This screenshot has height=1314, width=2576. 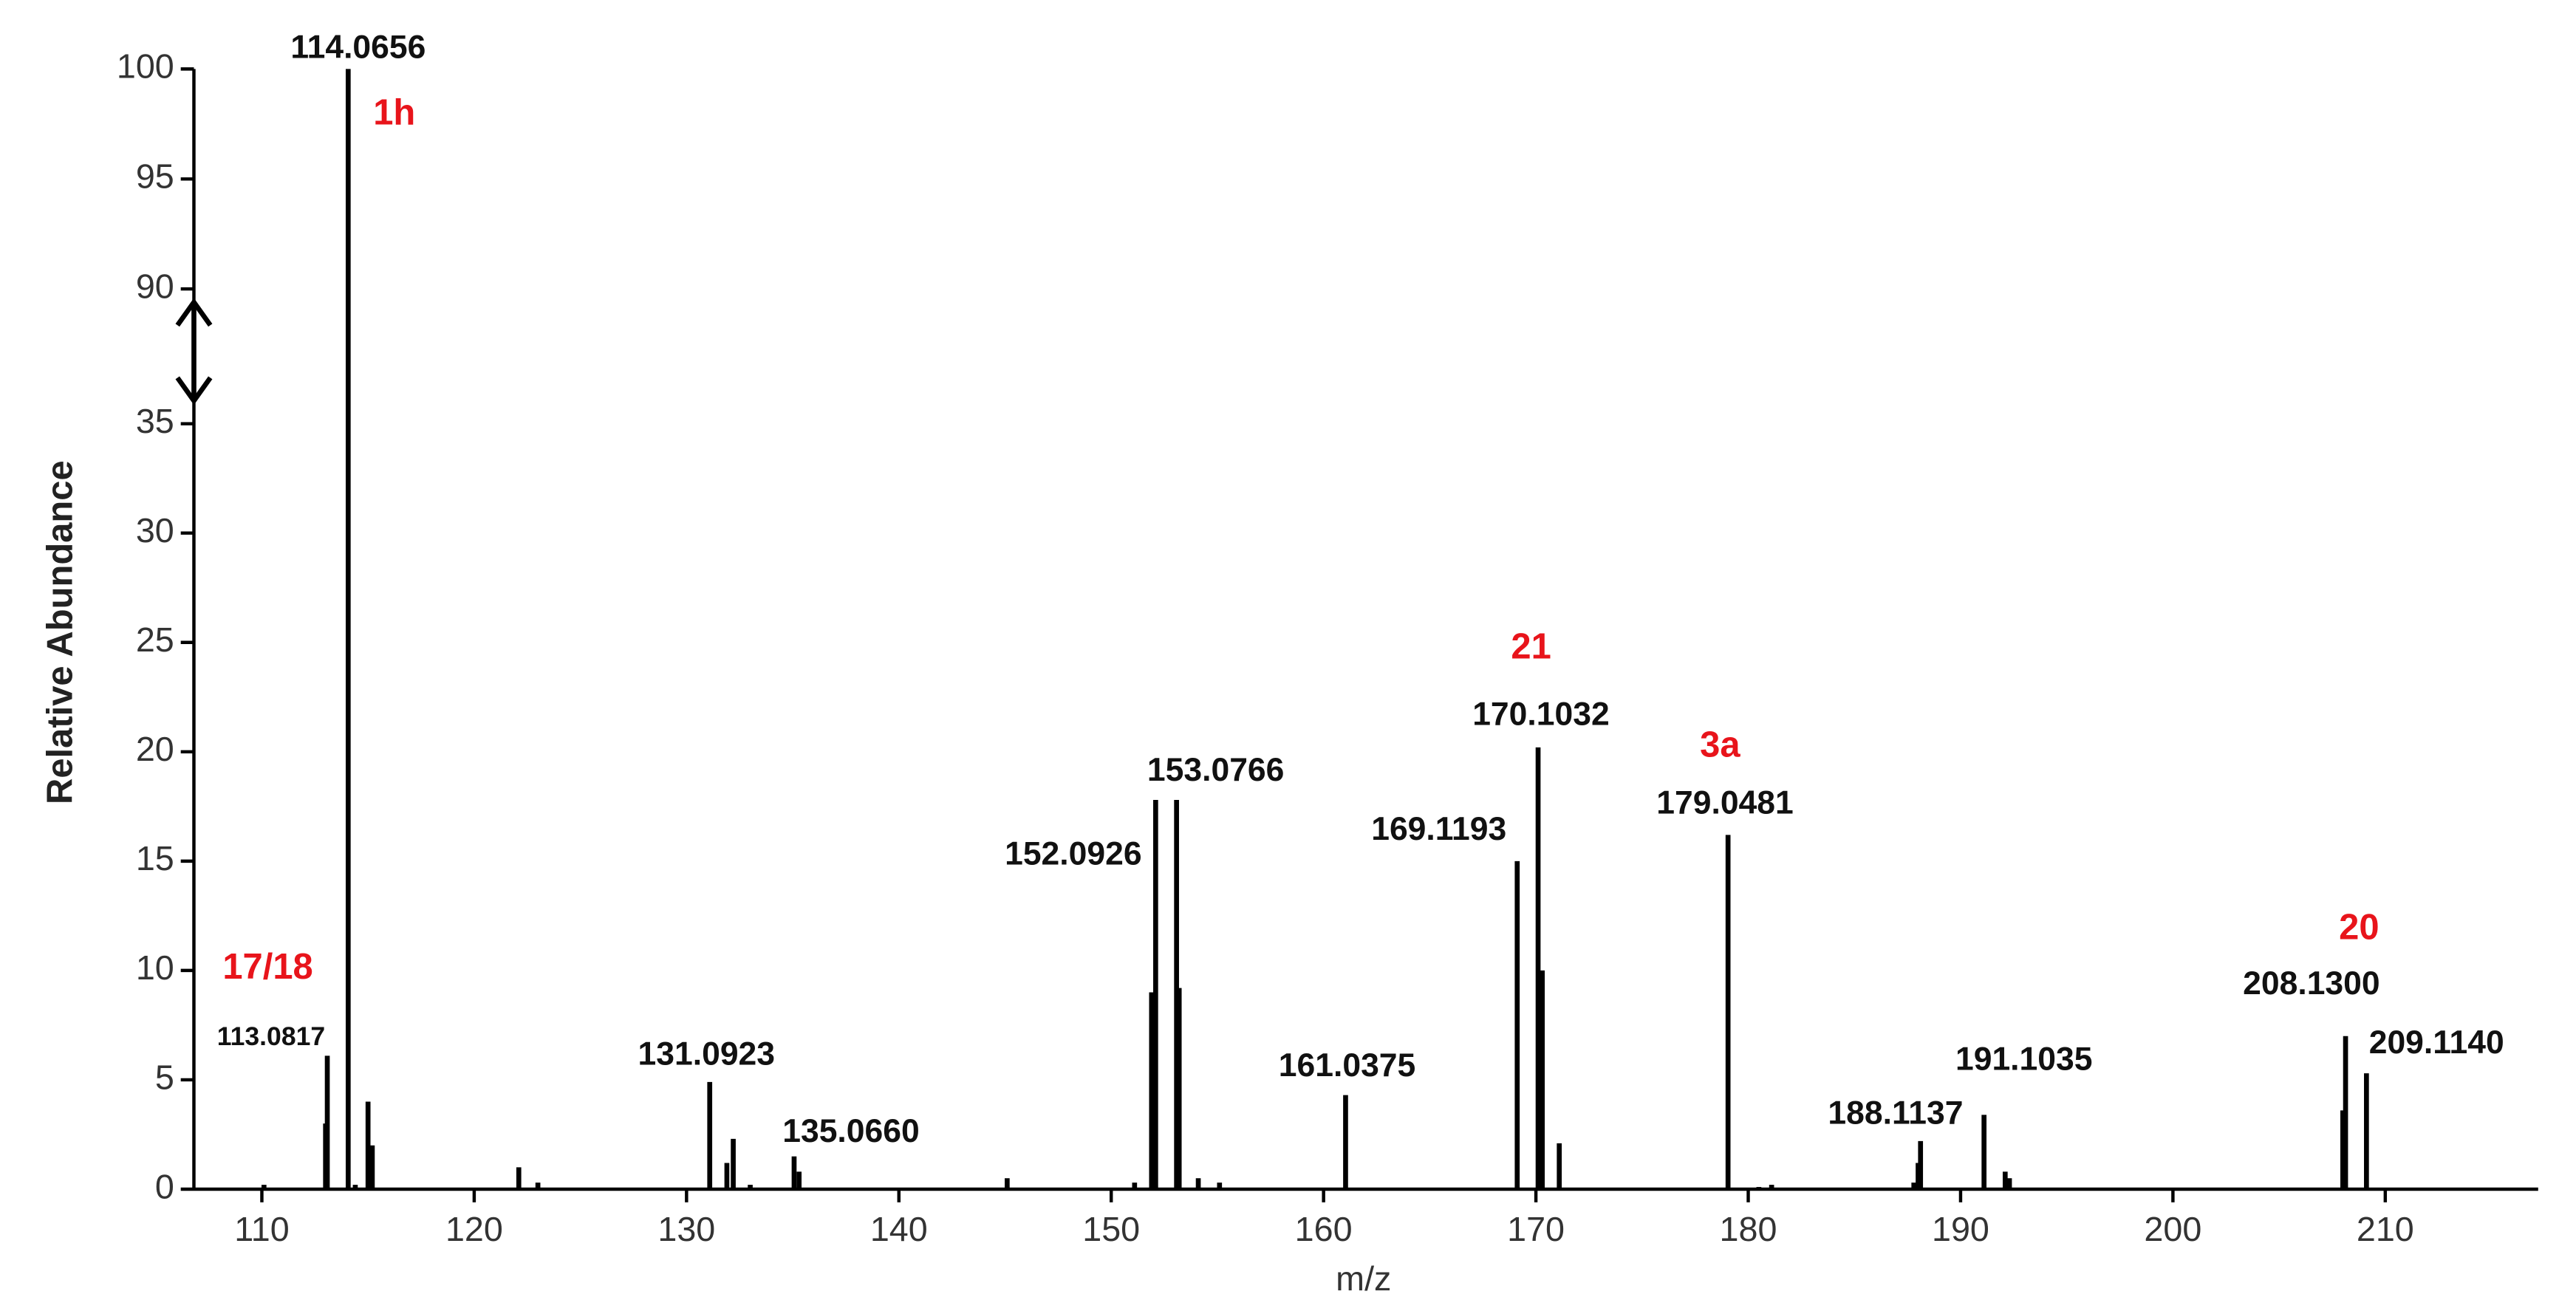 What do you see at coordinates (1896, 1113) in the screenshot?
I see `peak-label: 188.1137` at bounding box center [1896, 1113].